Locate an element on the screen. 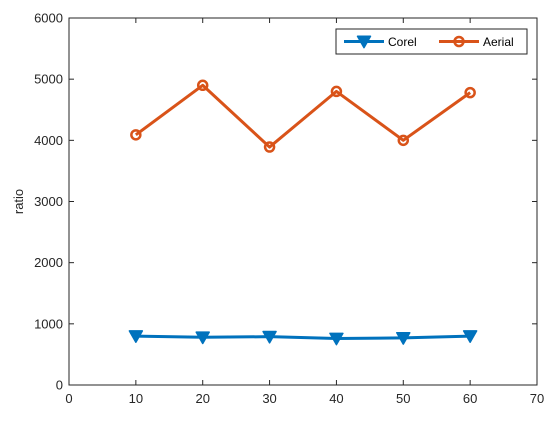 This screenshot has height=422, width=550. y-axis-label: ratio is located at coordinates (18, 201).